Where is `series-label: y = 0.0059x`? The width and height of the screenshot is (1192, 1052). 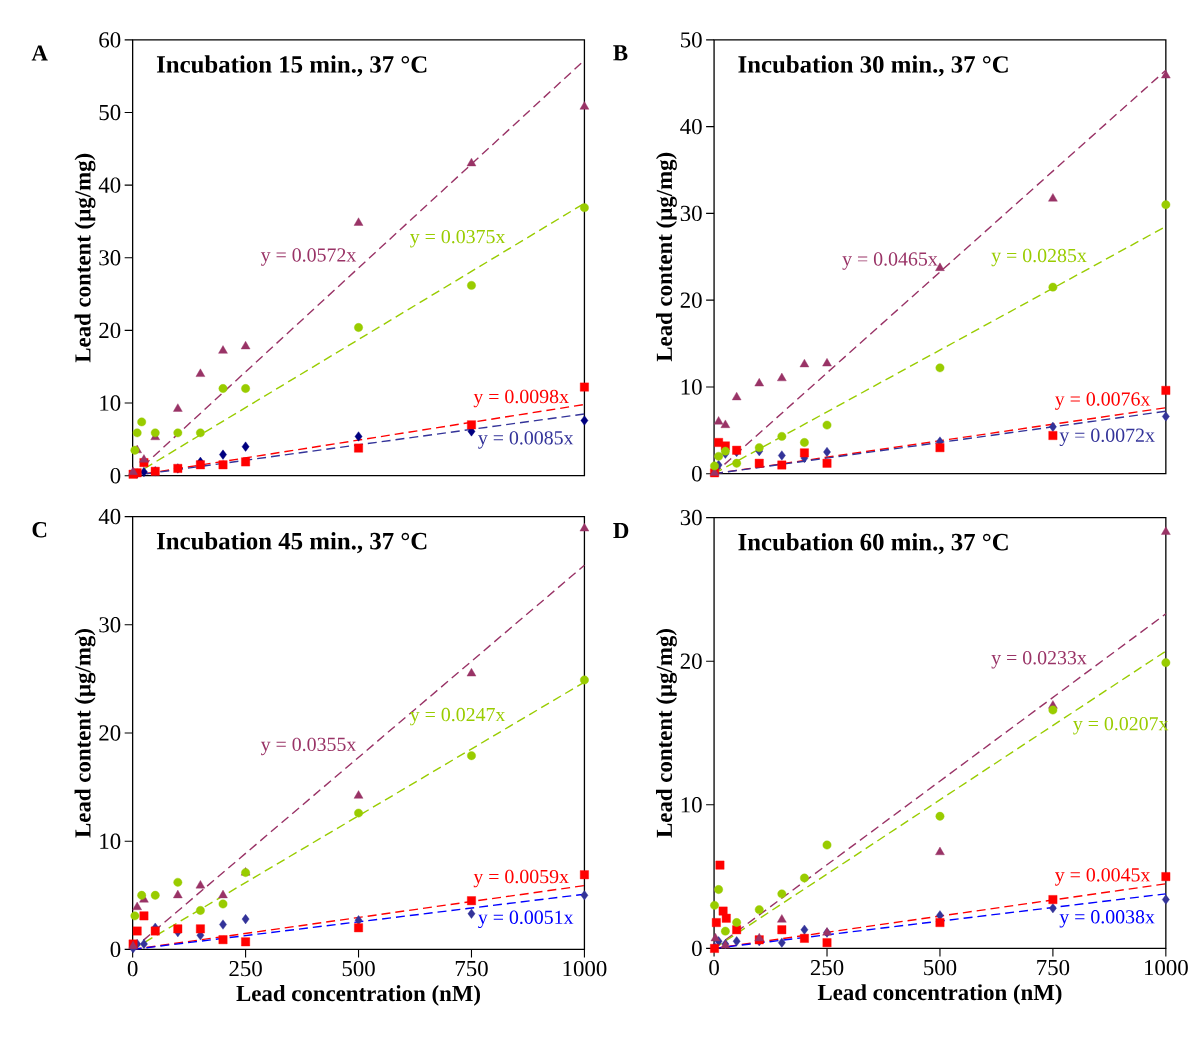
series-label: y = 0.0059x is located at coordinates (521, 878).